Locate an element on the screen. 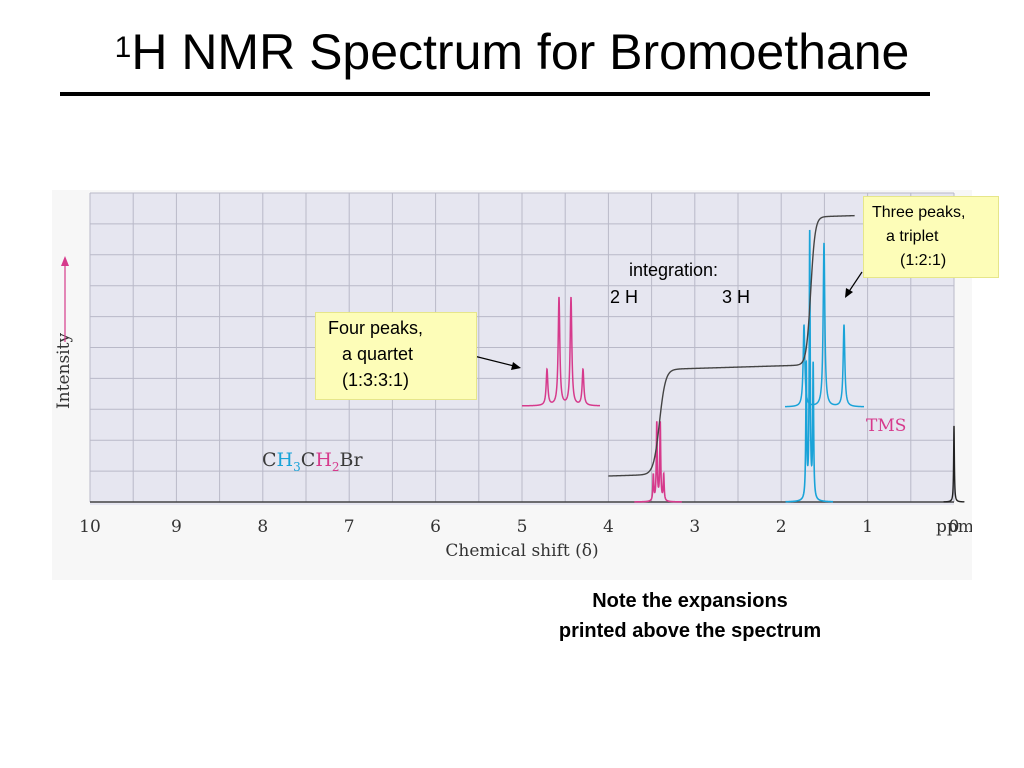 The height and width of the screenshot is (768, 1024). quartet-arrow-line is located at coordinates (492, 360).